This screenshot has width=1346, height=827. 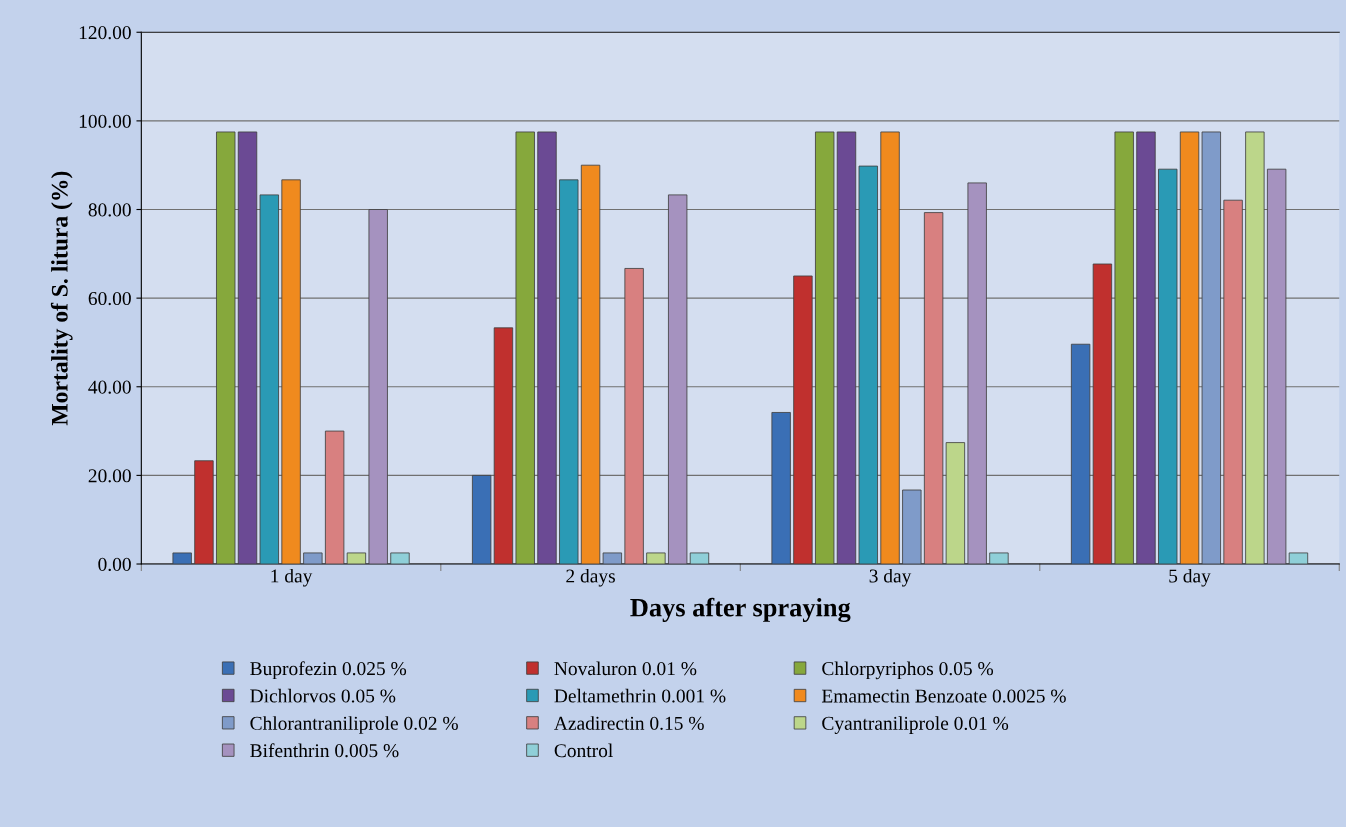 What do you see at coordinates (1190, 577) in the screenshot?
I see `x-tick-label: 5 day` at bounding box center [1190, 577].